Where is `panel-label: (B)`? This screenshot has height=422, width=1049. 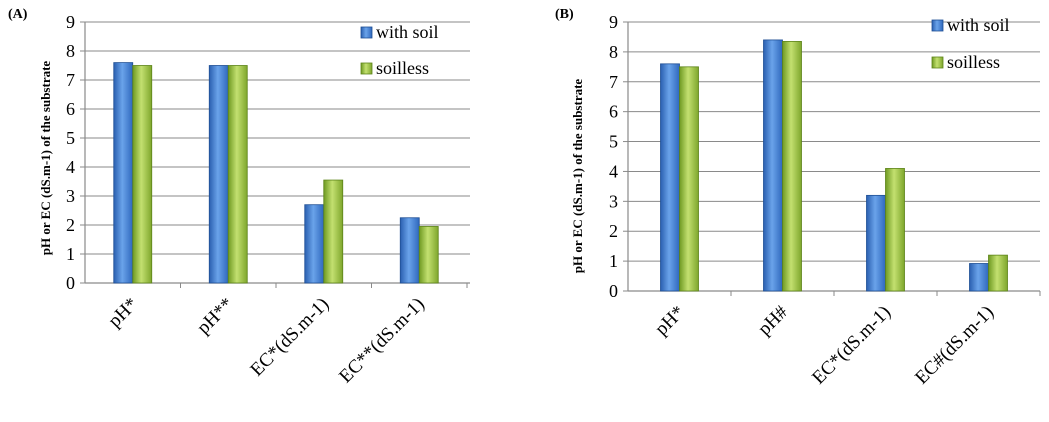 panel-label: (B) is located at coordinates (564, 14).